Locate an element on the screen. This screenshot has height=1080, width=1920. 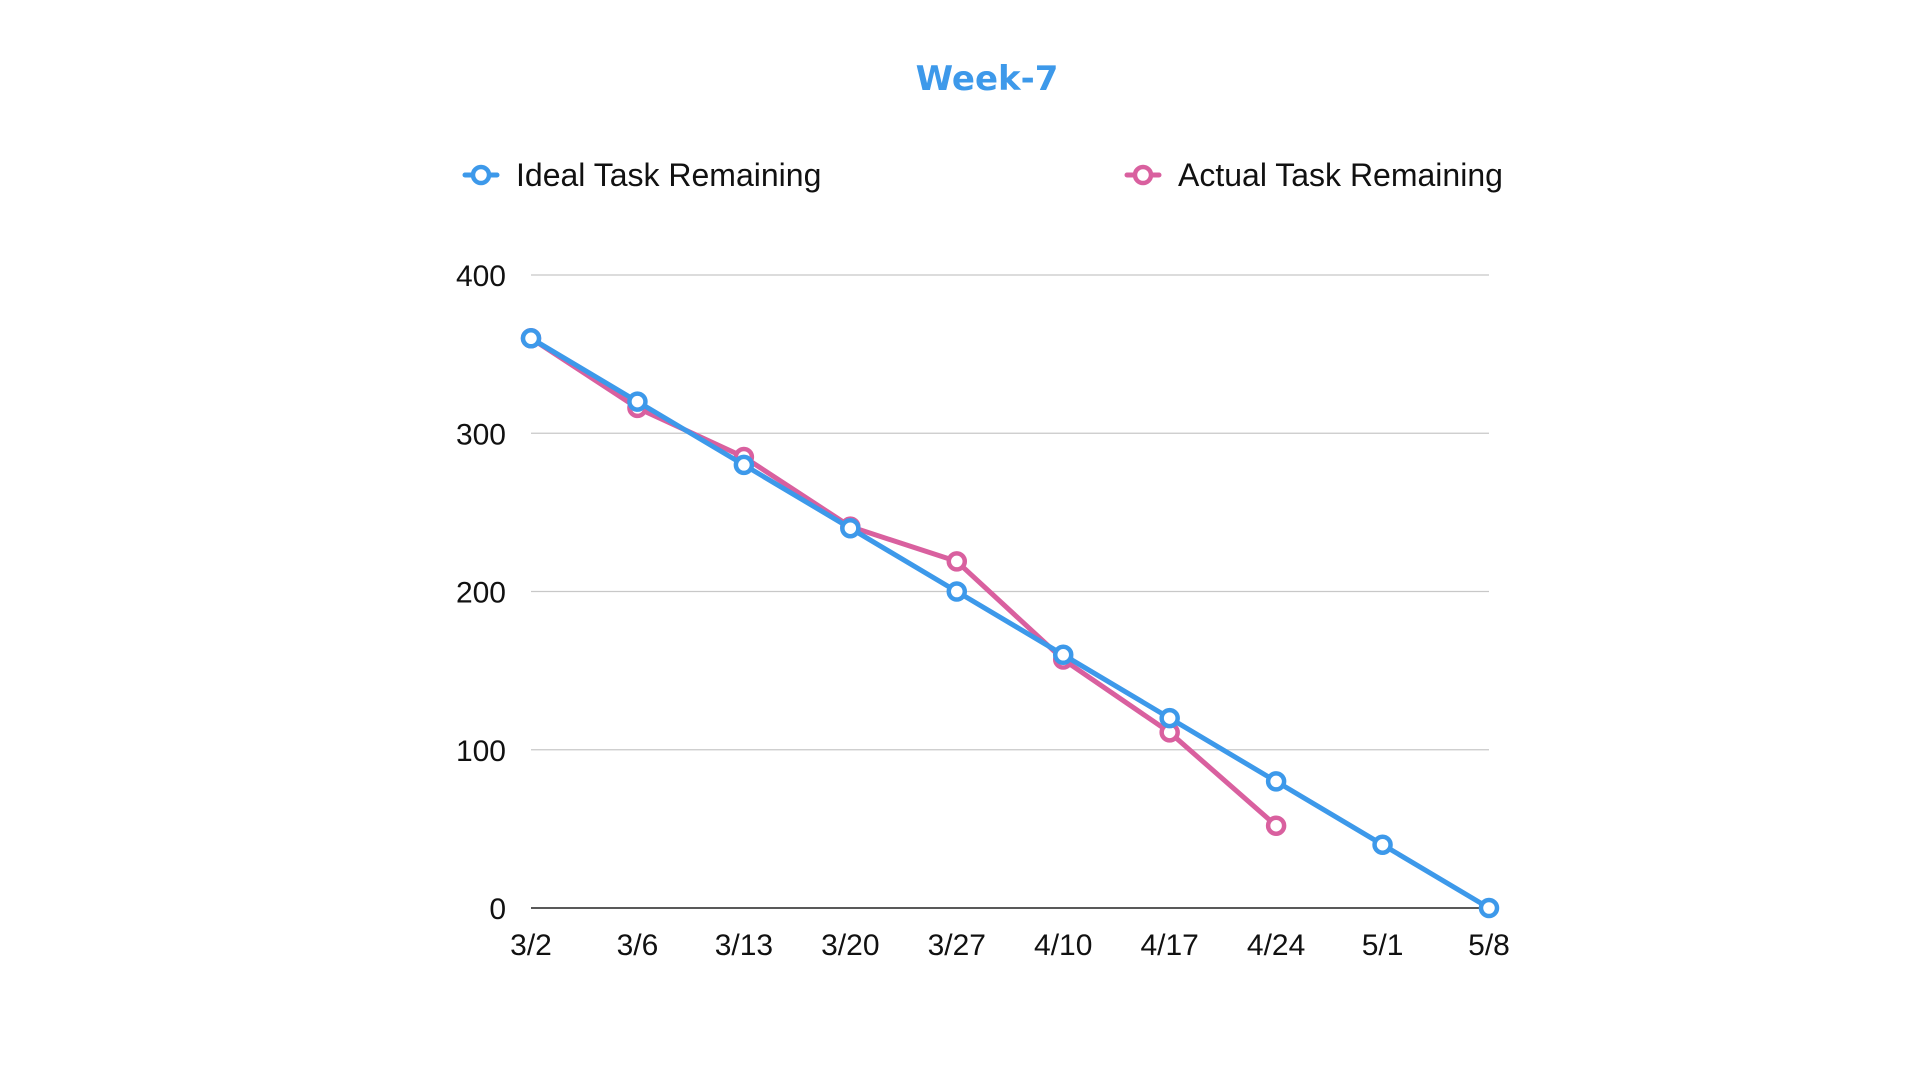
x-axis-ticks: 3/2 3/6 3/13 3/20 3/27 4/10 4/17 4/24 5/1 5/8 is located at coordinates (1010, 945).